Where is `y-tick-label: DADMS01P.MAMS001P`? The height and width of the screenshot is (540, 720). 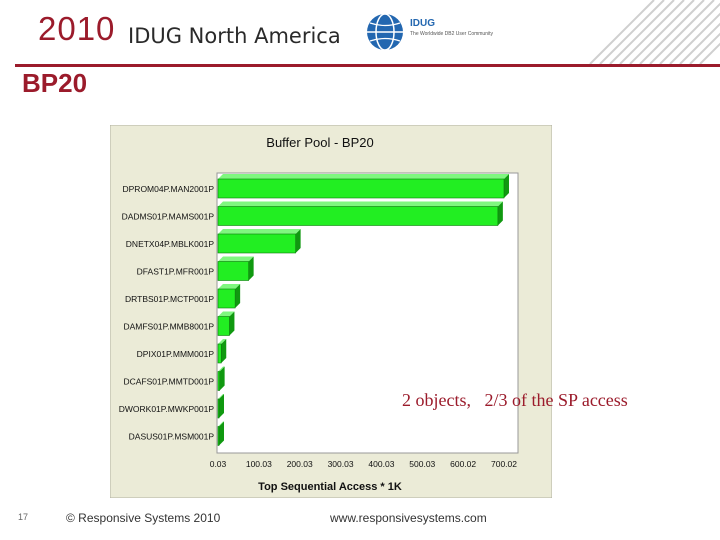
y-tick-label: DADMS01P.MAMS001P is located at coordinates (168, 217).